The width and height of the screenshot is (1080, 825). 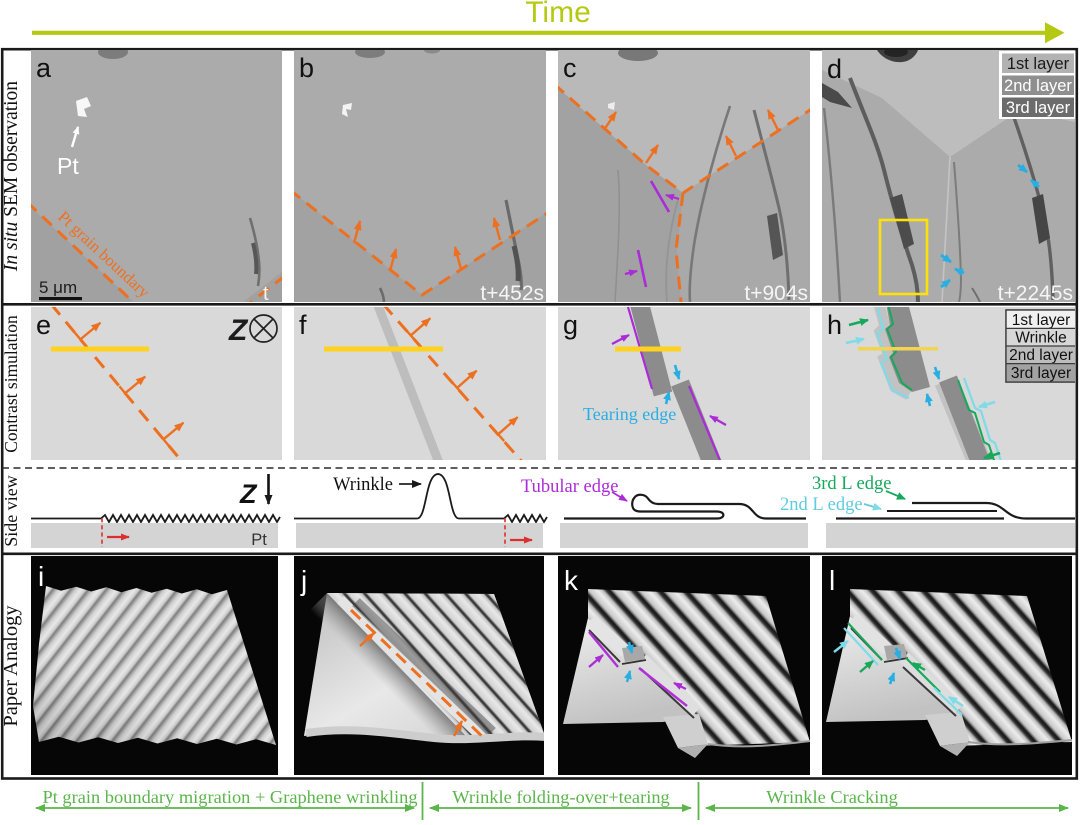 I want to click on svg-text: t+2245s, so click(x=1035, y=293).